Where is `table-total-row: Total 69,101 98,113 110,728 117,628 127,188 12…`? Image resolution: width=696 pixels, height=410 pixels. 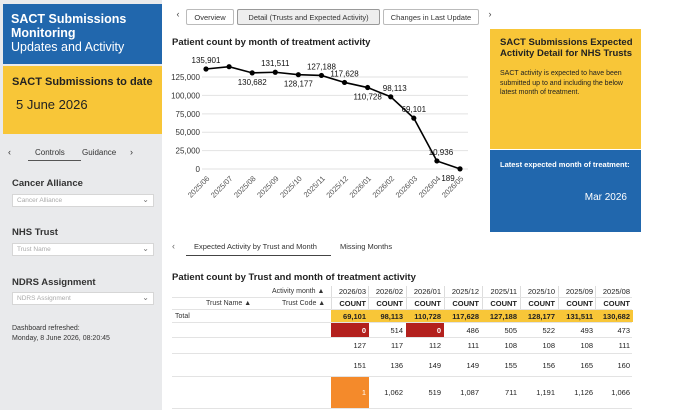 table-total-row: Total 69,101 98,113 110,728 117,628 127,188 12… is located at coordinates (402, 316).